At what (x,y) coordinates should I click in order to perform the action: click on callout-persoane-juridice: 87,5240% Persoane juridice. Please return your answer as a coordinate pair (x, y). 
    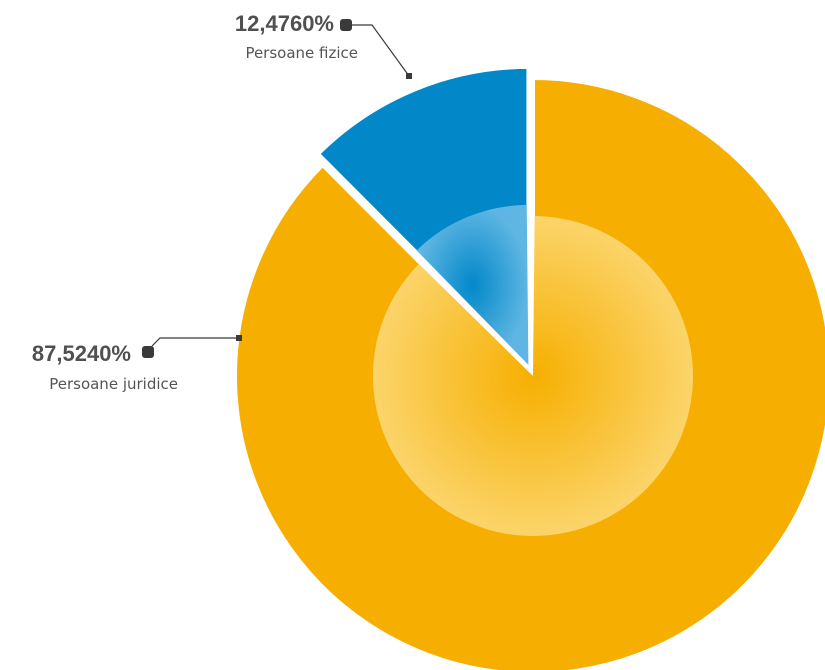
    Looking at the image, I should click on (137, 364).